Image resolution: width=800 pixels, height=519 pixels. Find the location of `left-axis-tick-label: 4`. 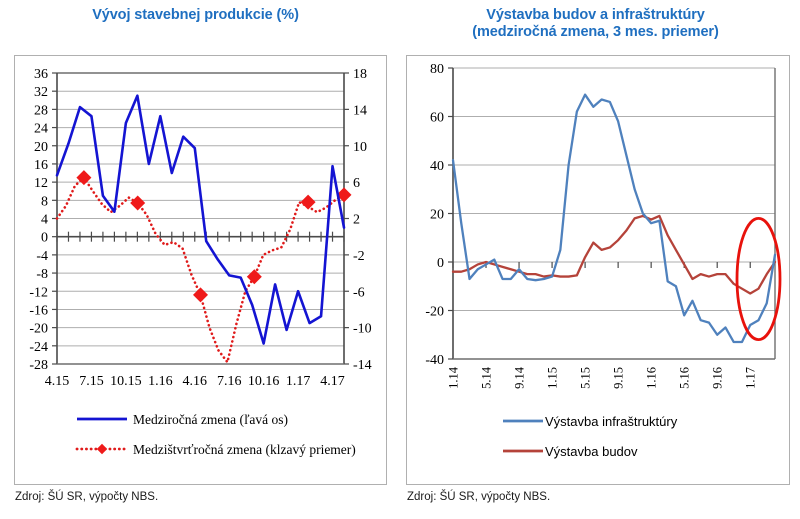

left-axis-tick-label: 4 is located at coordinates (44, 220).